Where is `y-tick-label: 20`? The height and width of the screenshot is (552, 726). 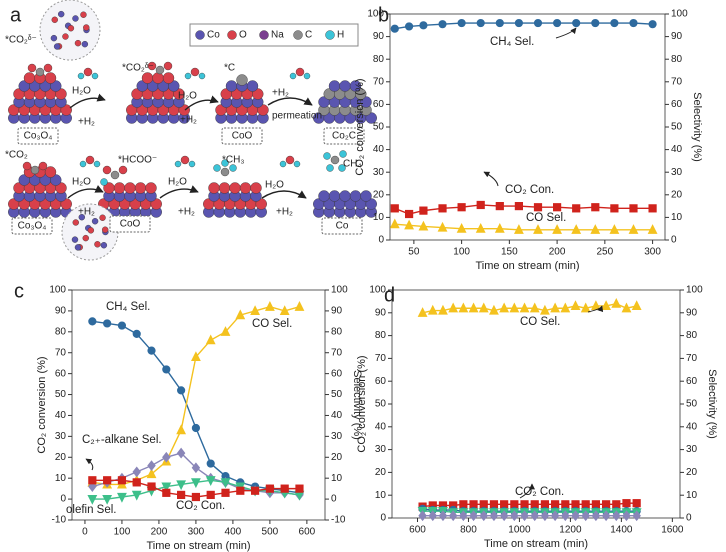 y-tick-label: 20 is located at coordinates (381, 472).